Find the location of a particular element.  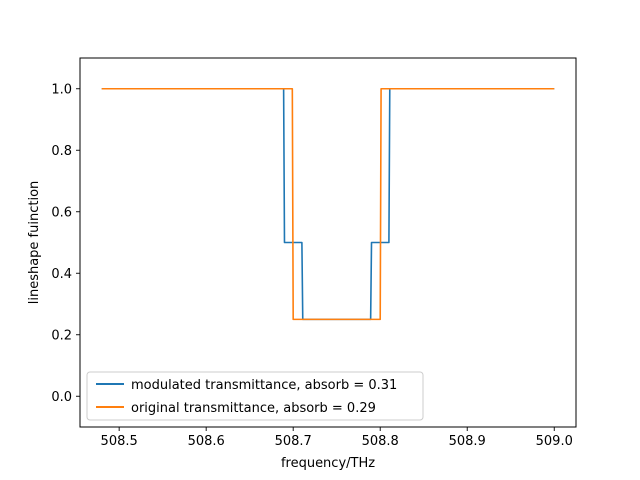

legend-box is located at coordinates (255, 396).